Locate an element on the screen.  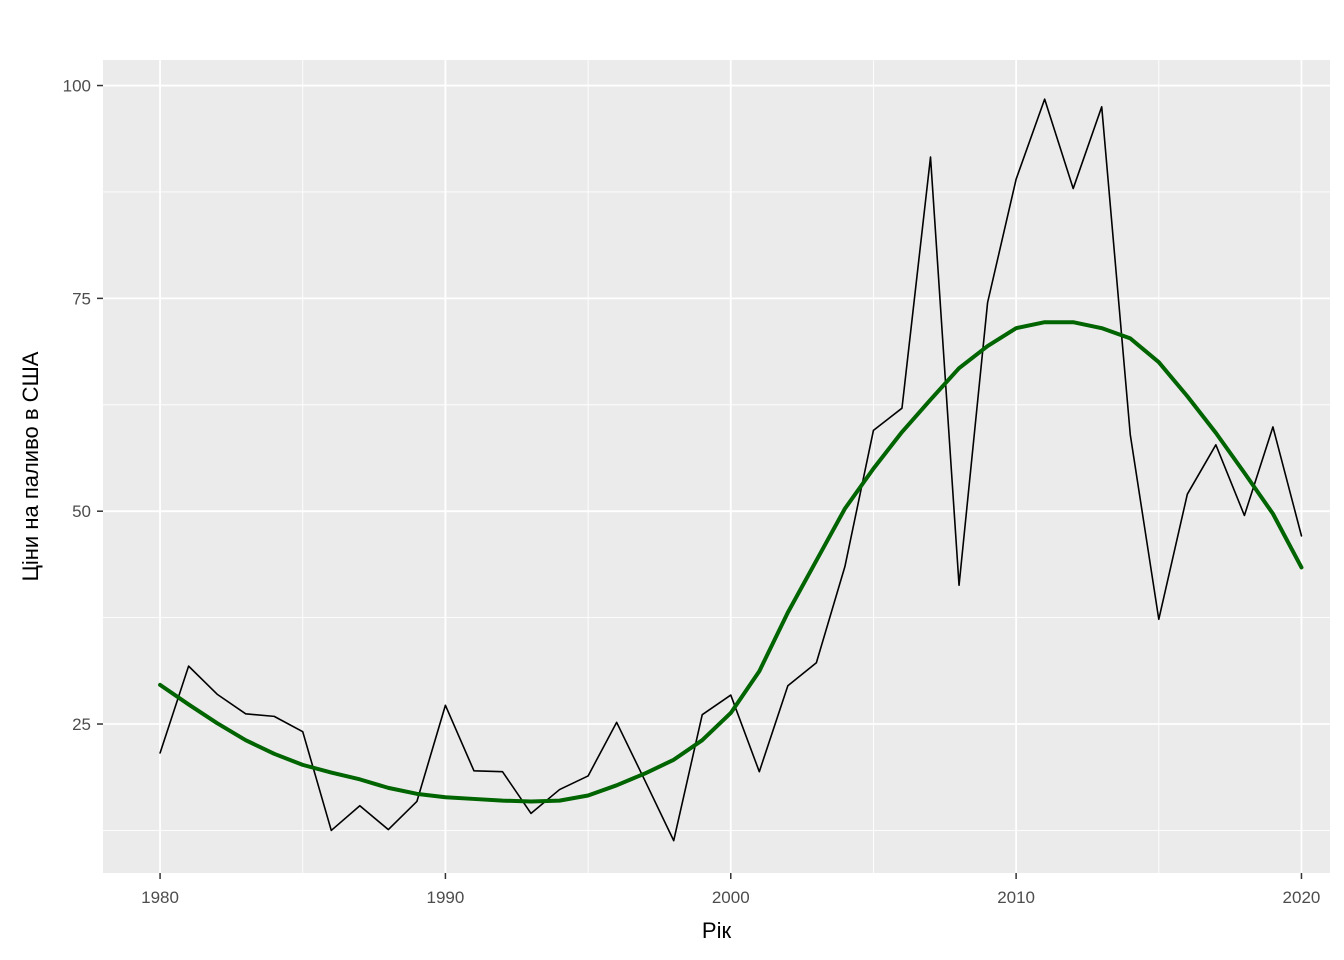
y-tick-label: 50 is located at coordinates (81, 511).